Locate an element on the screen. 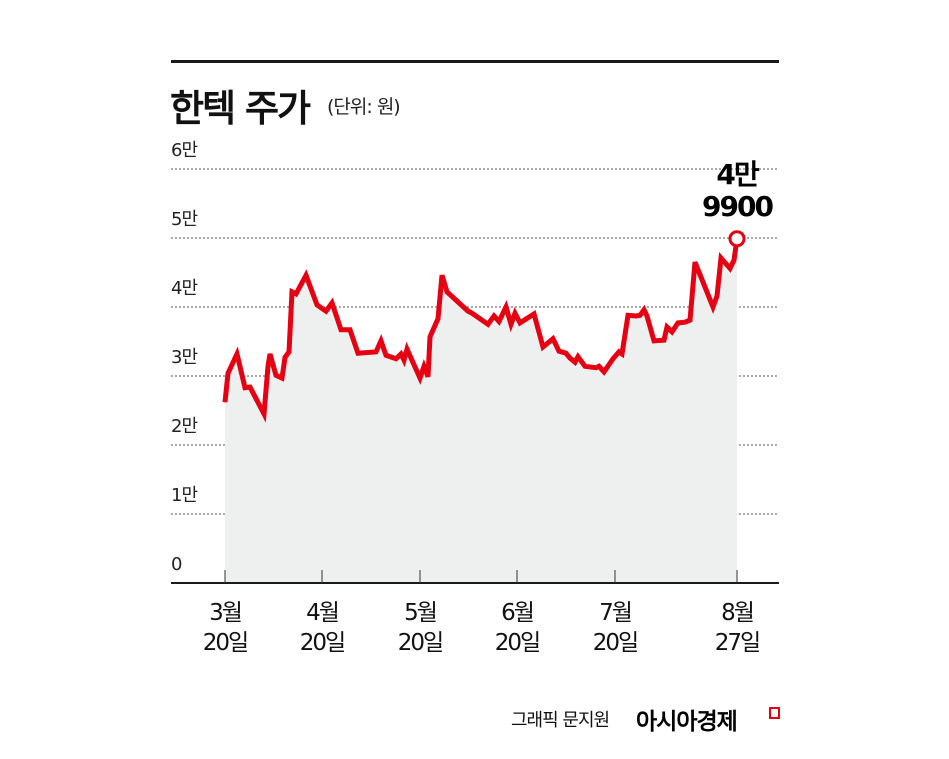 Image resolution: width=949 pixels, height=759 pixels. y-tick-label: 4만 is located at coordinates (184, 288).